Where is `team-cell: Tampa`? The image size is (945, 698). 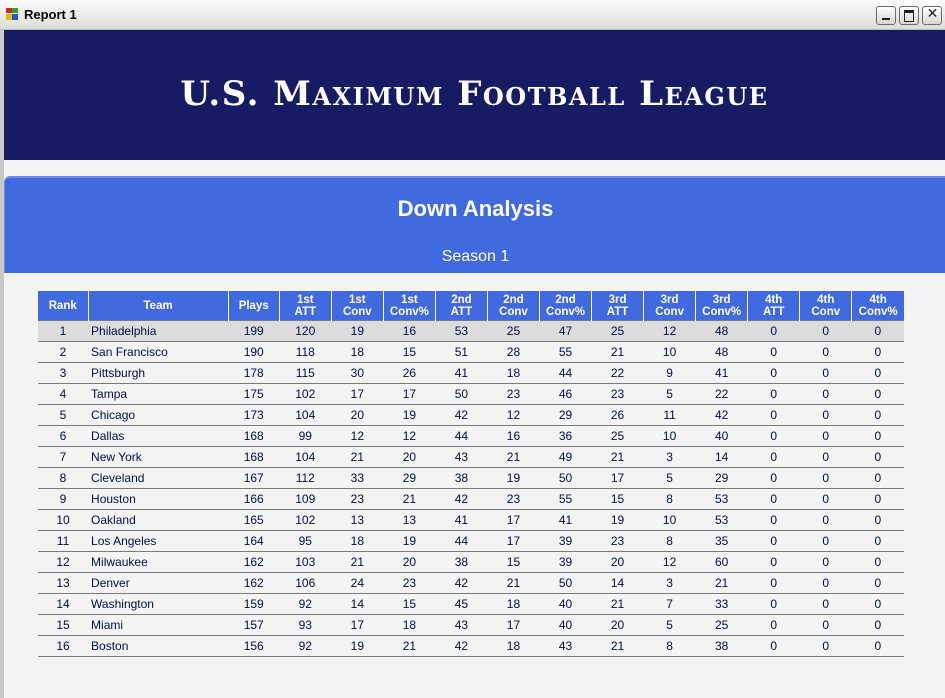 team-cell: Tampa is located at coordinates (158, 394).